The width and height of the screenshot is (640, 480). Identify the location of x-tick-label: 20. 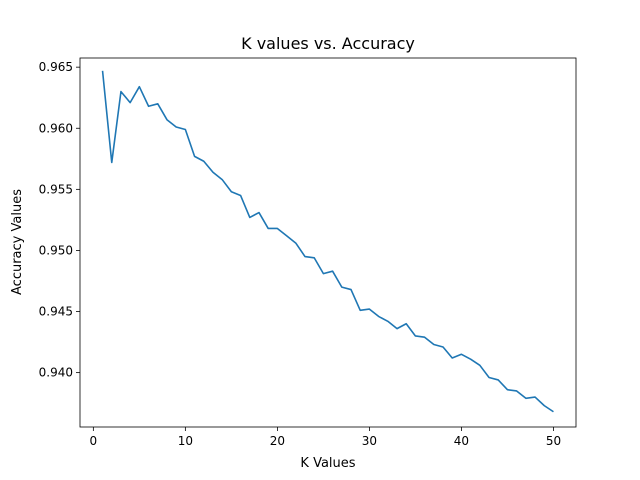
(277, 441).